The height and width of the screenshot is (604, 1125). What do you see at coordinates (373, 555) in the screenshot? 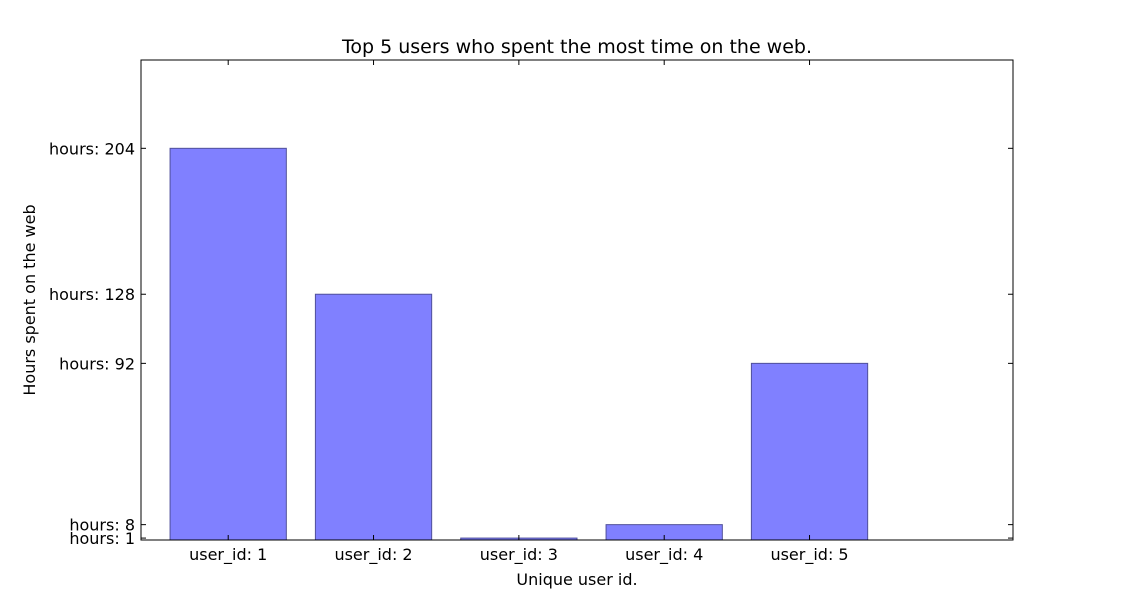
I see `x-tick-label: user_id: 2` at bounding box center [373, 555].